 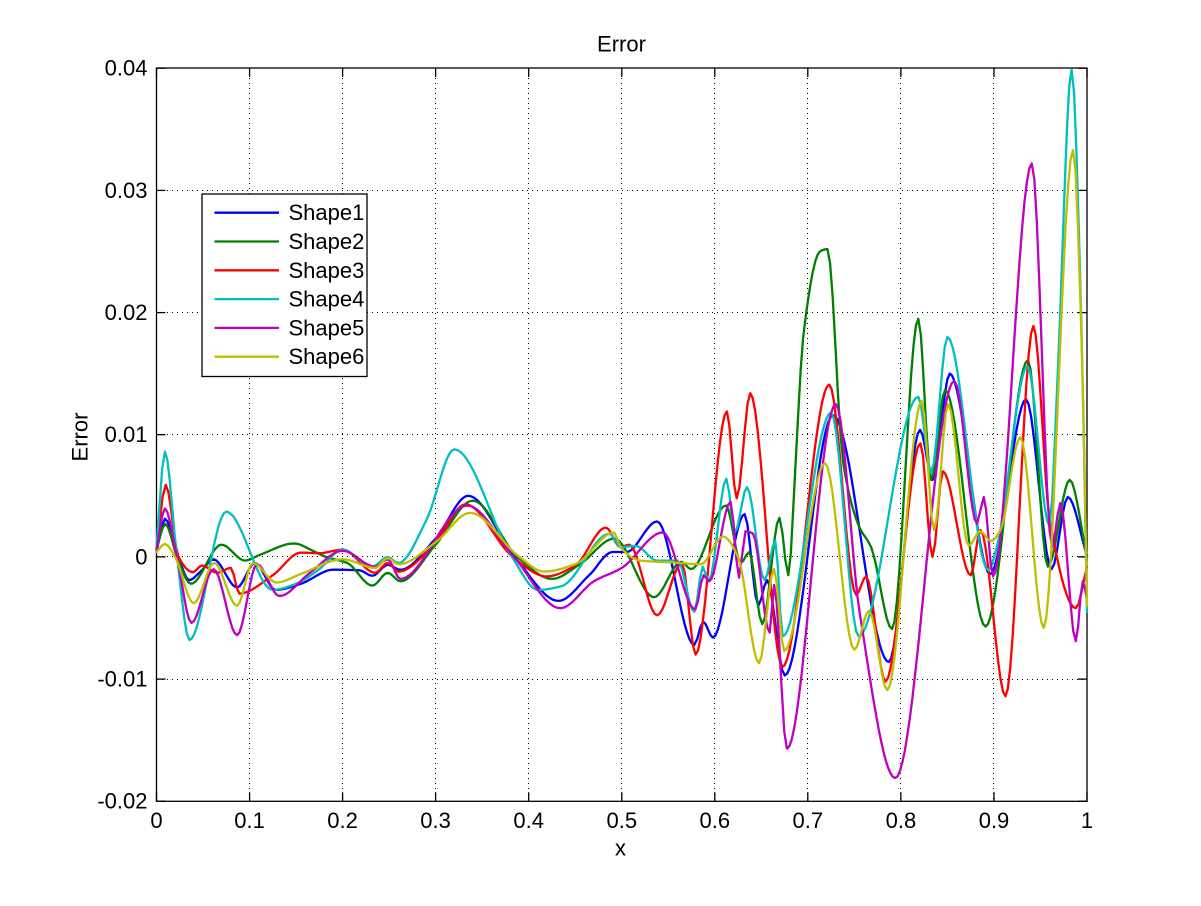 I want to click on svg-text: 0.9, so click(x=994, y=820).